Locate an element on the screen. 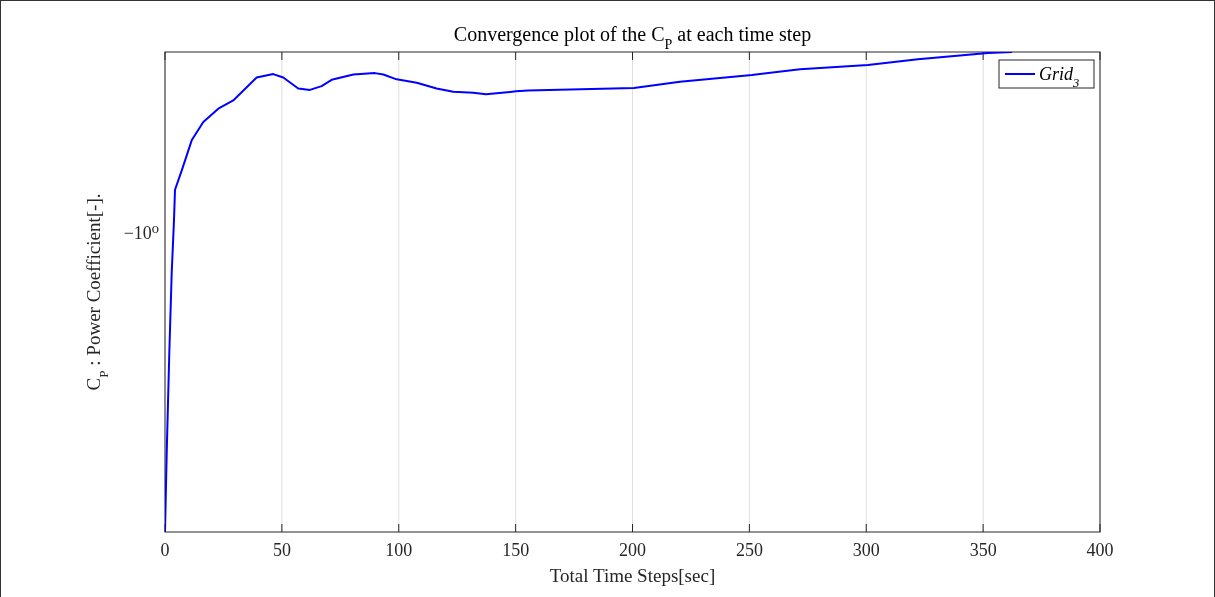 The image size is (1215, 597). legend-label: Grid$_{3}$ is located at coordinates (1059, 77).